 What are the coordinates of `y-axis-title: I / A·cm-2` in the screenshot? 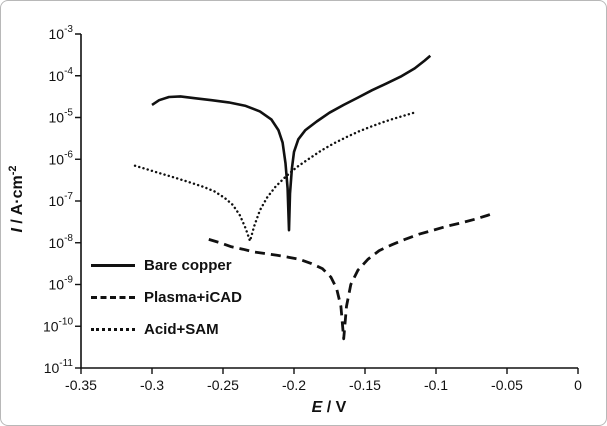 It's located at (17, 199).